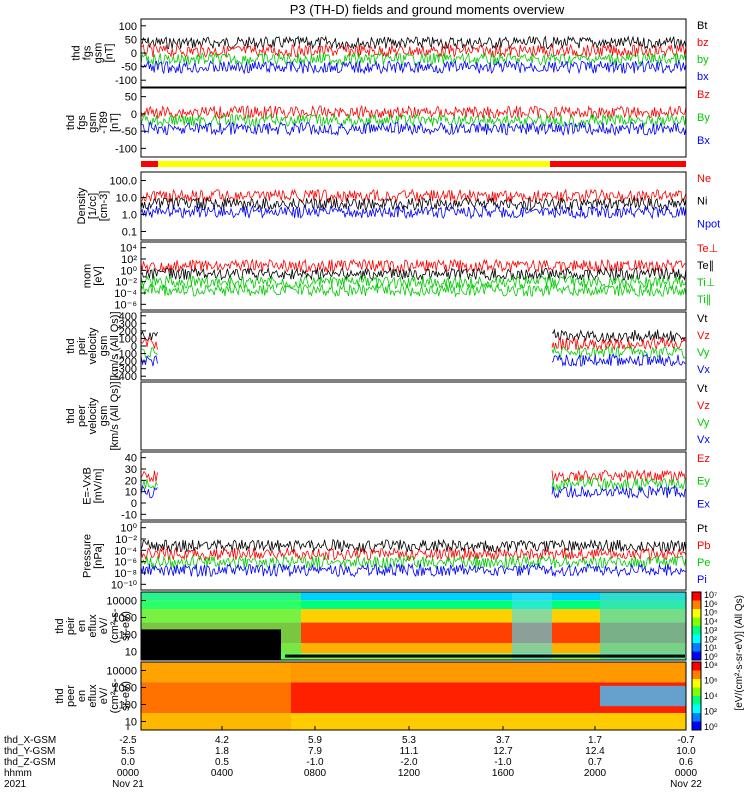  I want to click on legend-Pe: Pe, so click(703, 563).